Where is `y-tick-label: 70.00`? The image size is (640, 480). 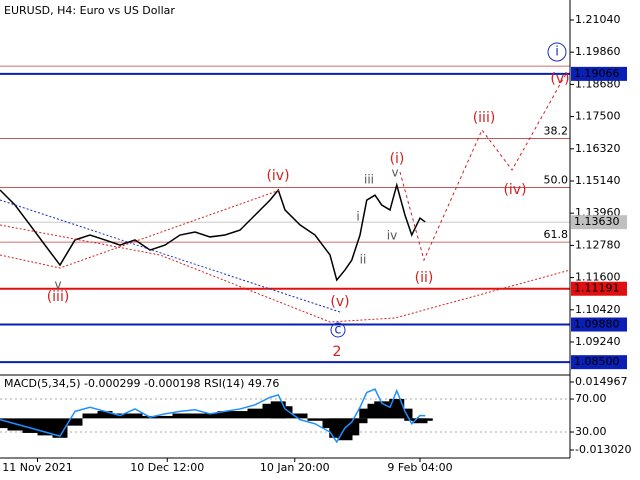
y-tick-label: 70.00 is located at coordinates (591, 398).